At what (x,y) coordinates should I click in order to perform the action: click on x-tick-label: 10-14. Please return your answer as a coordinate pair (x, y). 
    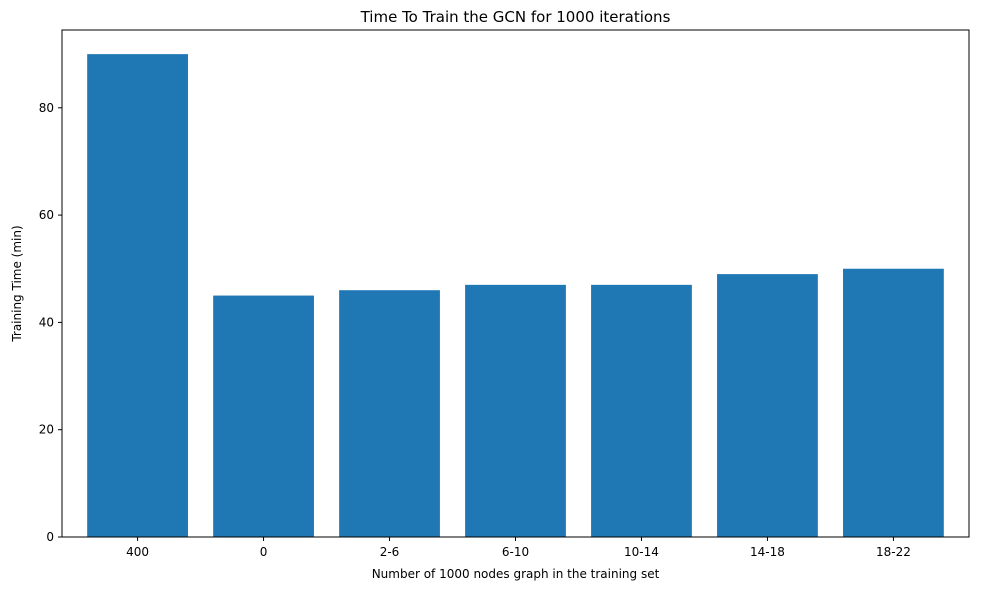
    Looking at the image, I should click on (641, 552).